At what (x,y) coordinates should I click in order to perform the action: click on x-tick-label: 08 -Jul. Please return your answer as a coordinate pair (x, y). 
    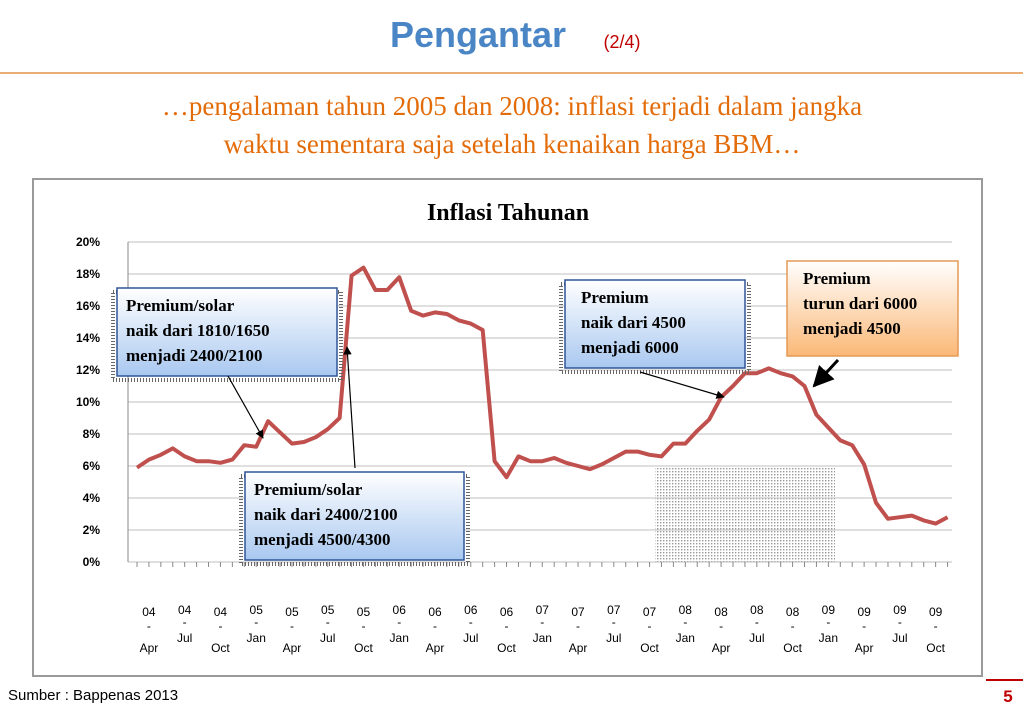
    Looking at the image, I should click on (756, 624).